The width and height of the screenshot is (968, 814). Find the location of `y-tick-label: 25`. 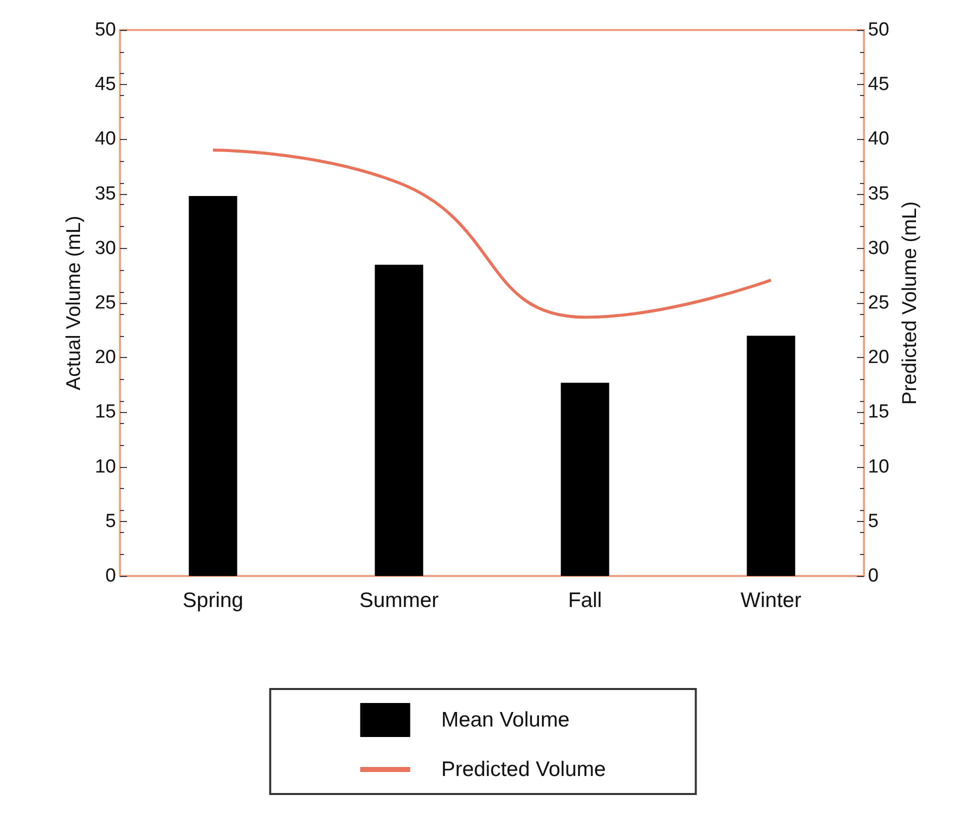

y-tick-label: 25 is located at coordinates (105, 303).